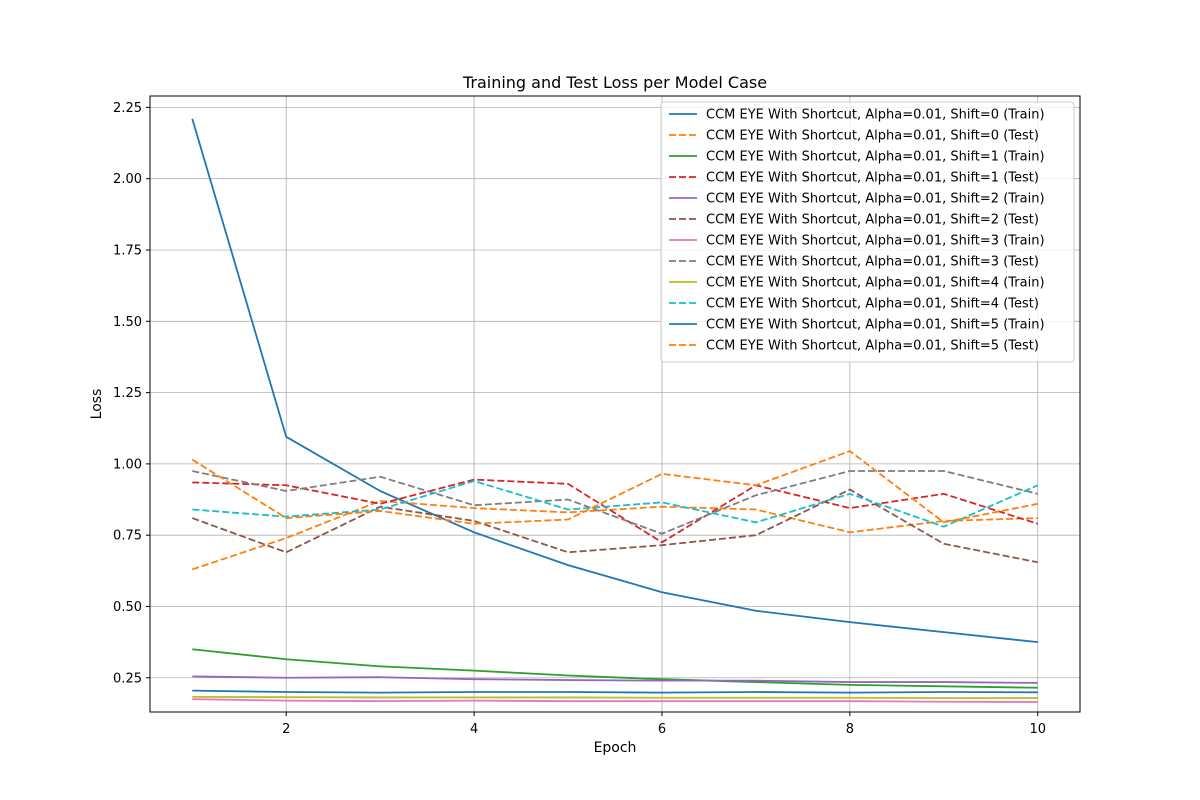 The image size is (1200, 800). Describe the element at coordinates (127, 678) in the screenshot. I see `y-tick-label: 0.25` at that location.